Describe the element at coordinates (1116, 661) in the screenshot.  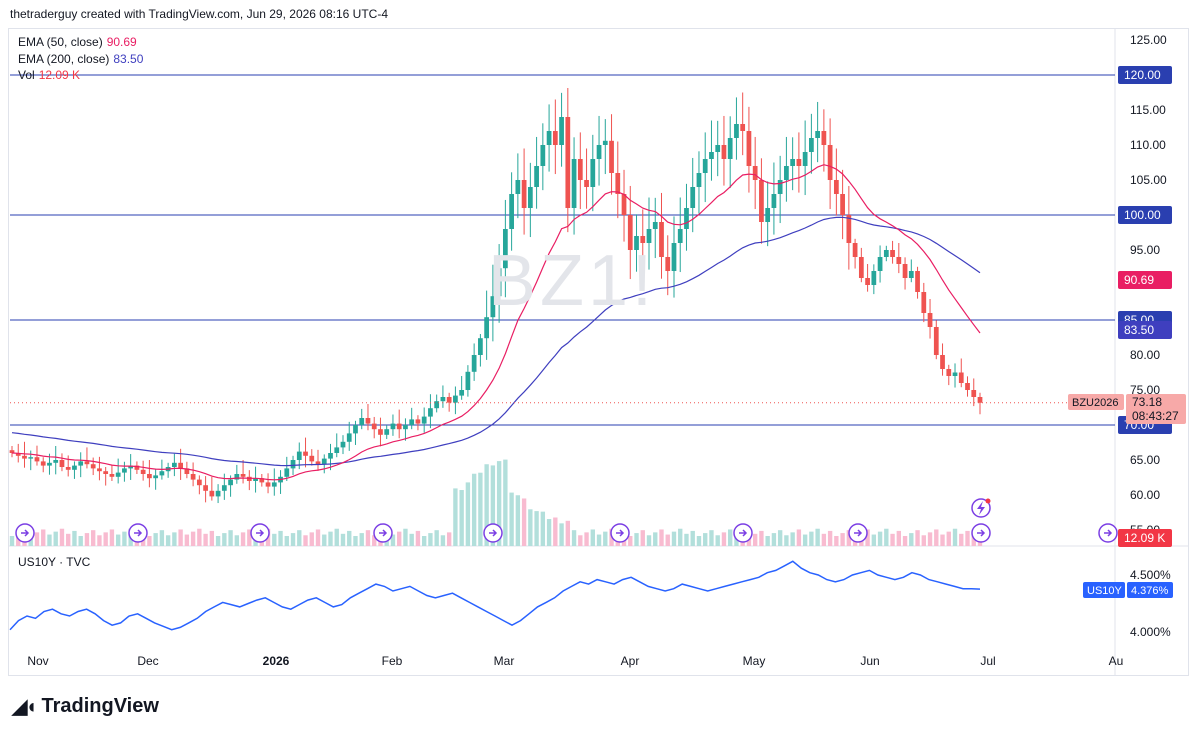
I see `x-axis-label: Au` at that location.